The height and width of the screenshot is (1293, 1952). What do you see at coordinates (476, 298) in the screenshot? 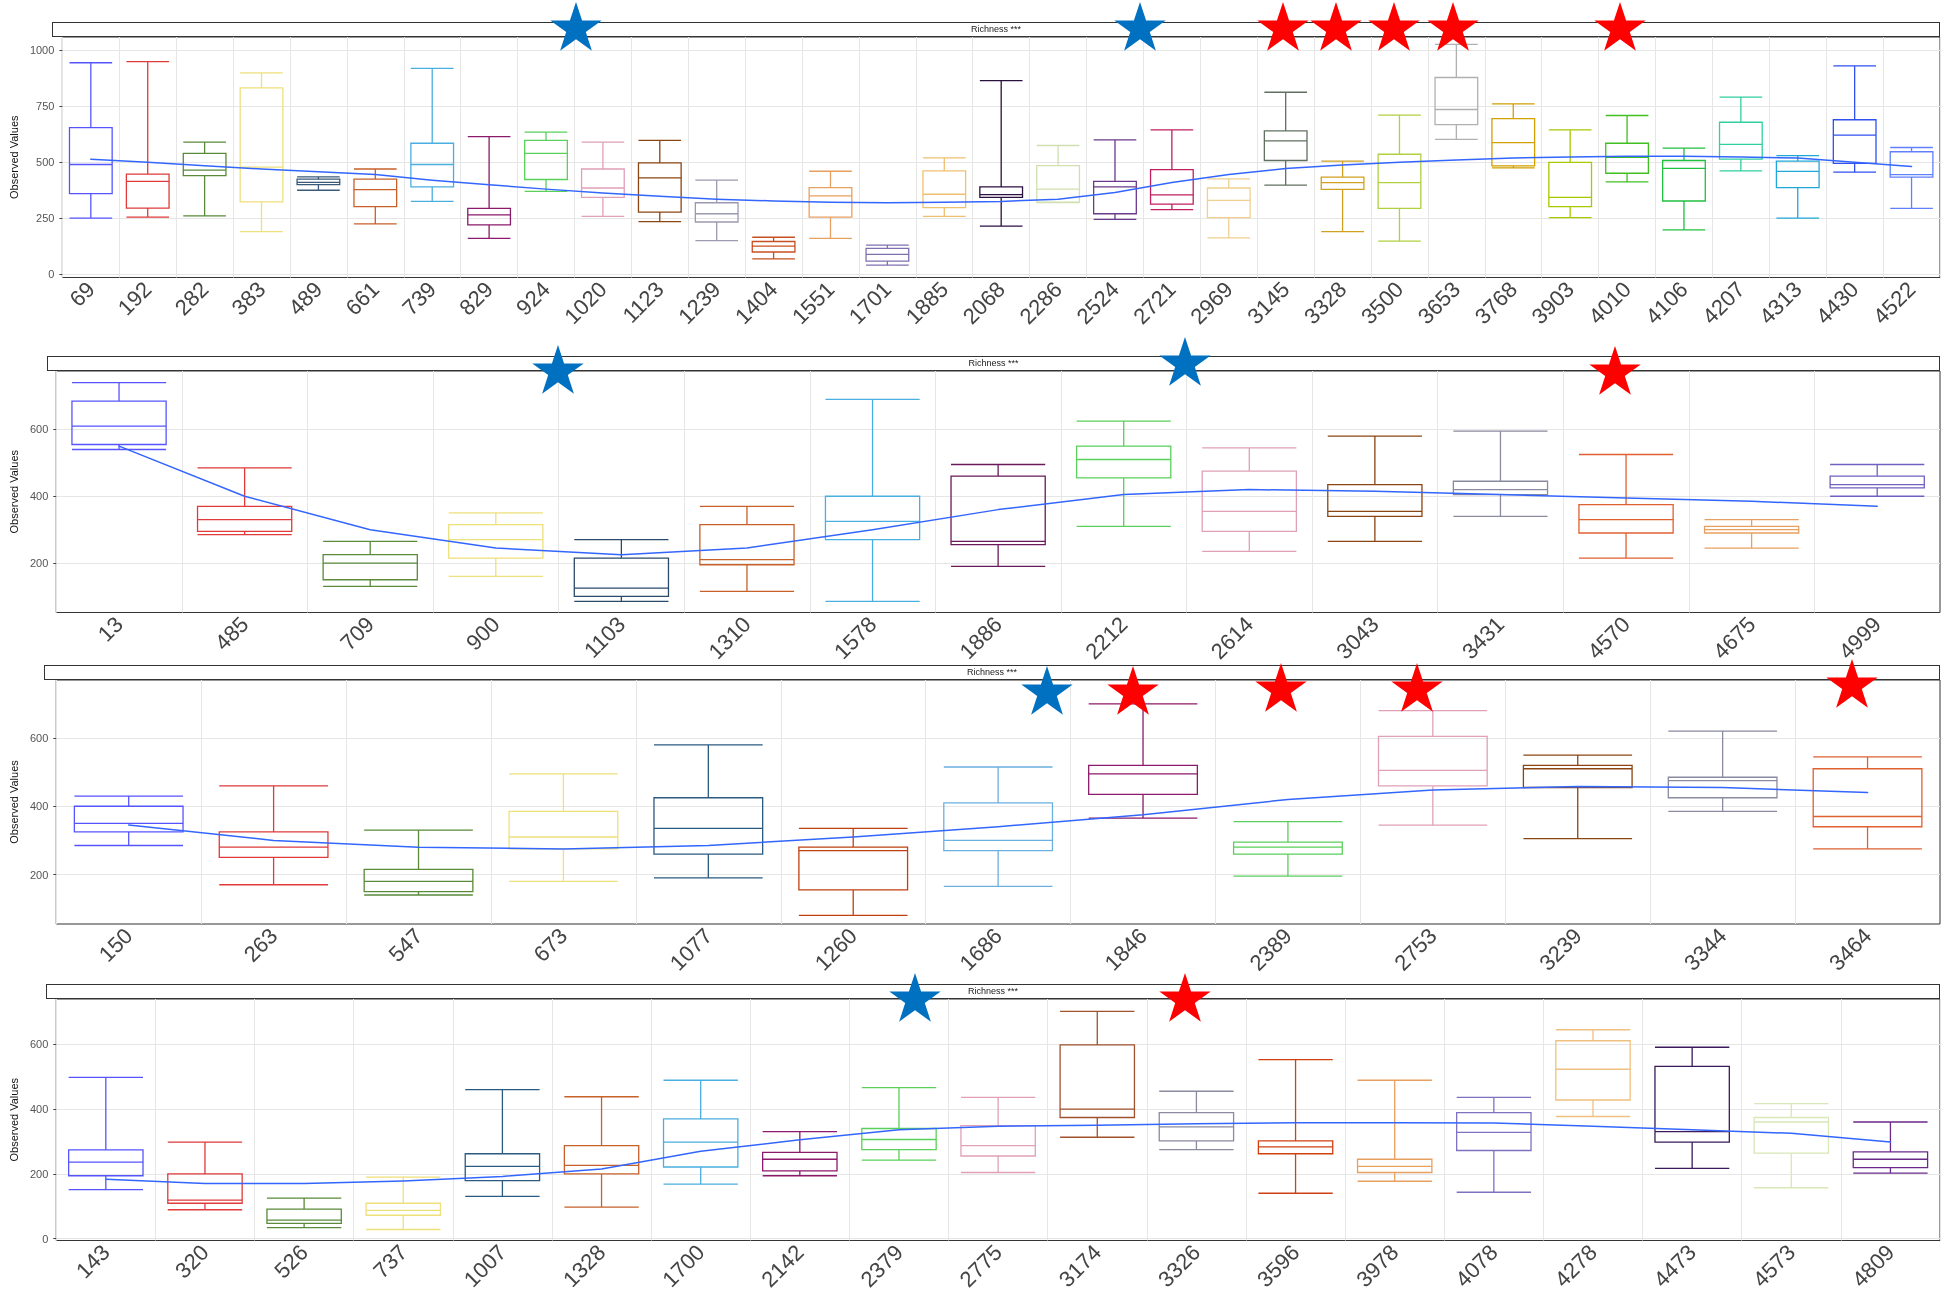
I see `x-tick-label: 829` at bounding box center [476, 298].